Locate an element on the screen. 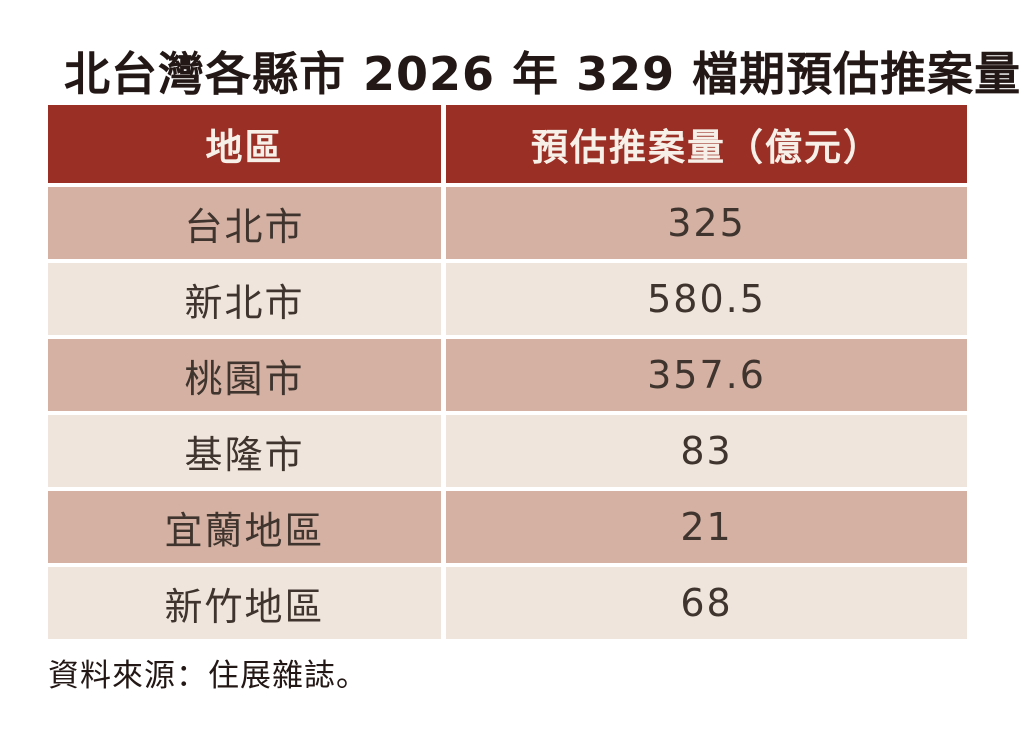 The width and height of the screenshot is (1024, 743). value-cell: 83 is located at coordinates (706, 451).